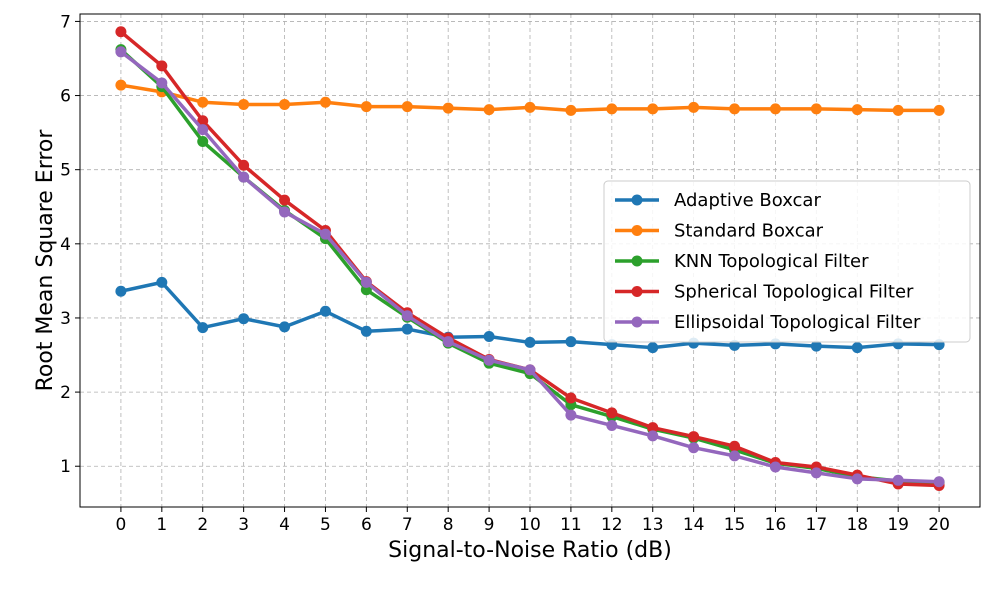  Describe the element at coordinates (65, 393) in the screenshot. I see `y-tick-label: 2` at that location.